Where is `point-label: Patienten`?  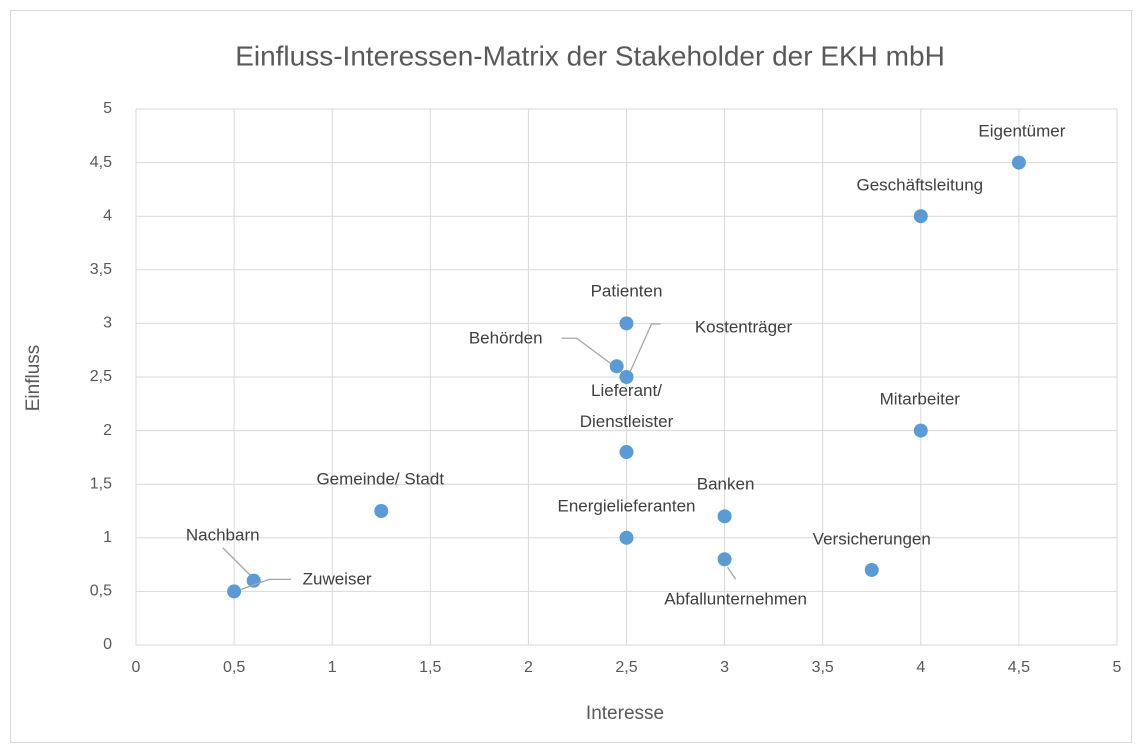
point-label: Patienten is located at coordinates (626, 291).